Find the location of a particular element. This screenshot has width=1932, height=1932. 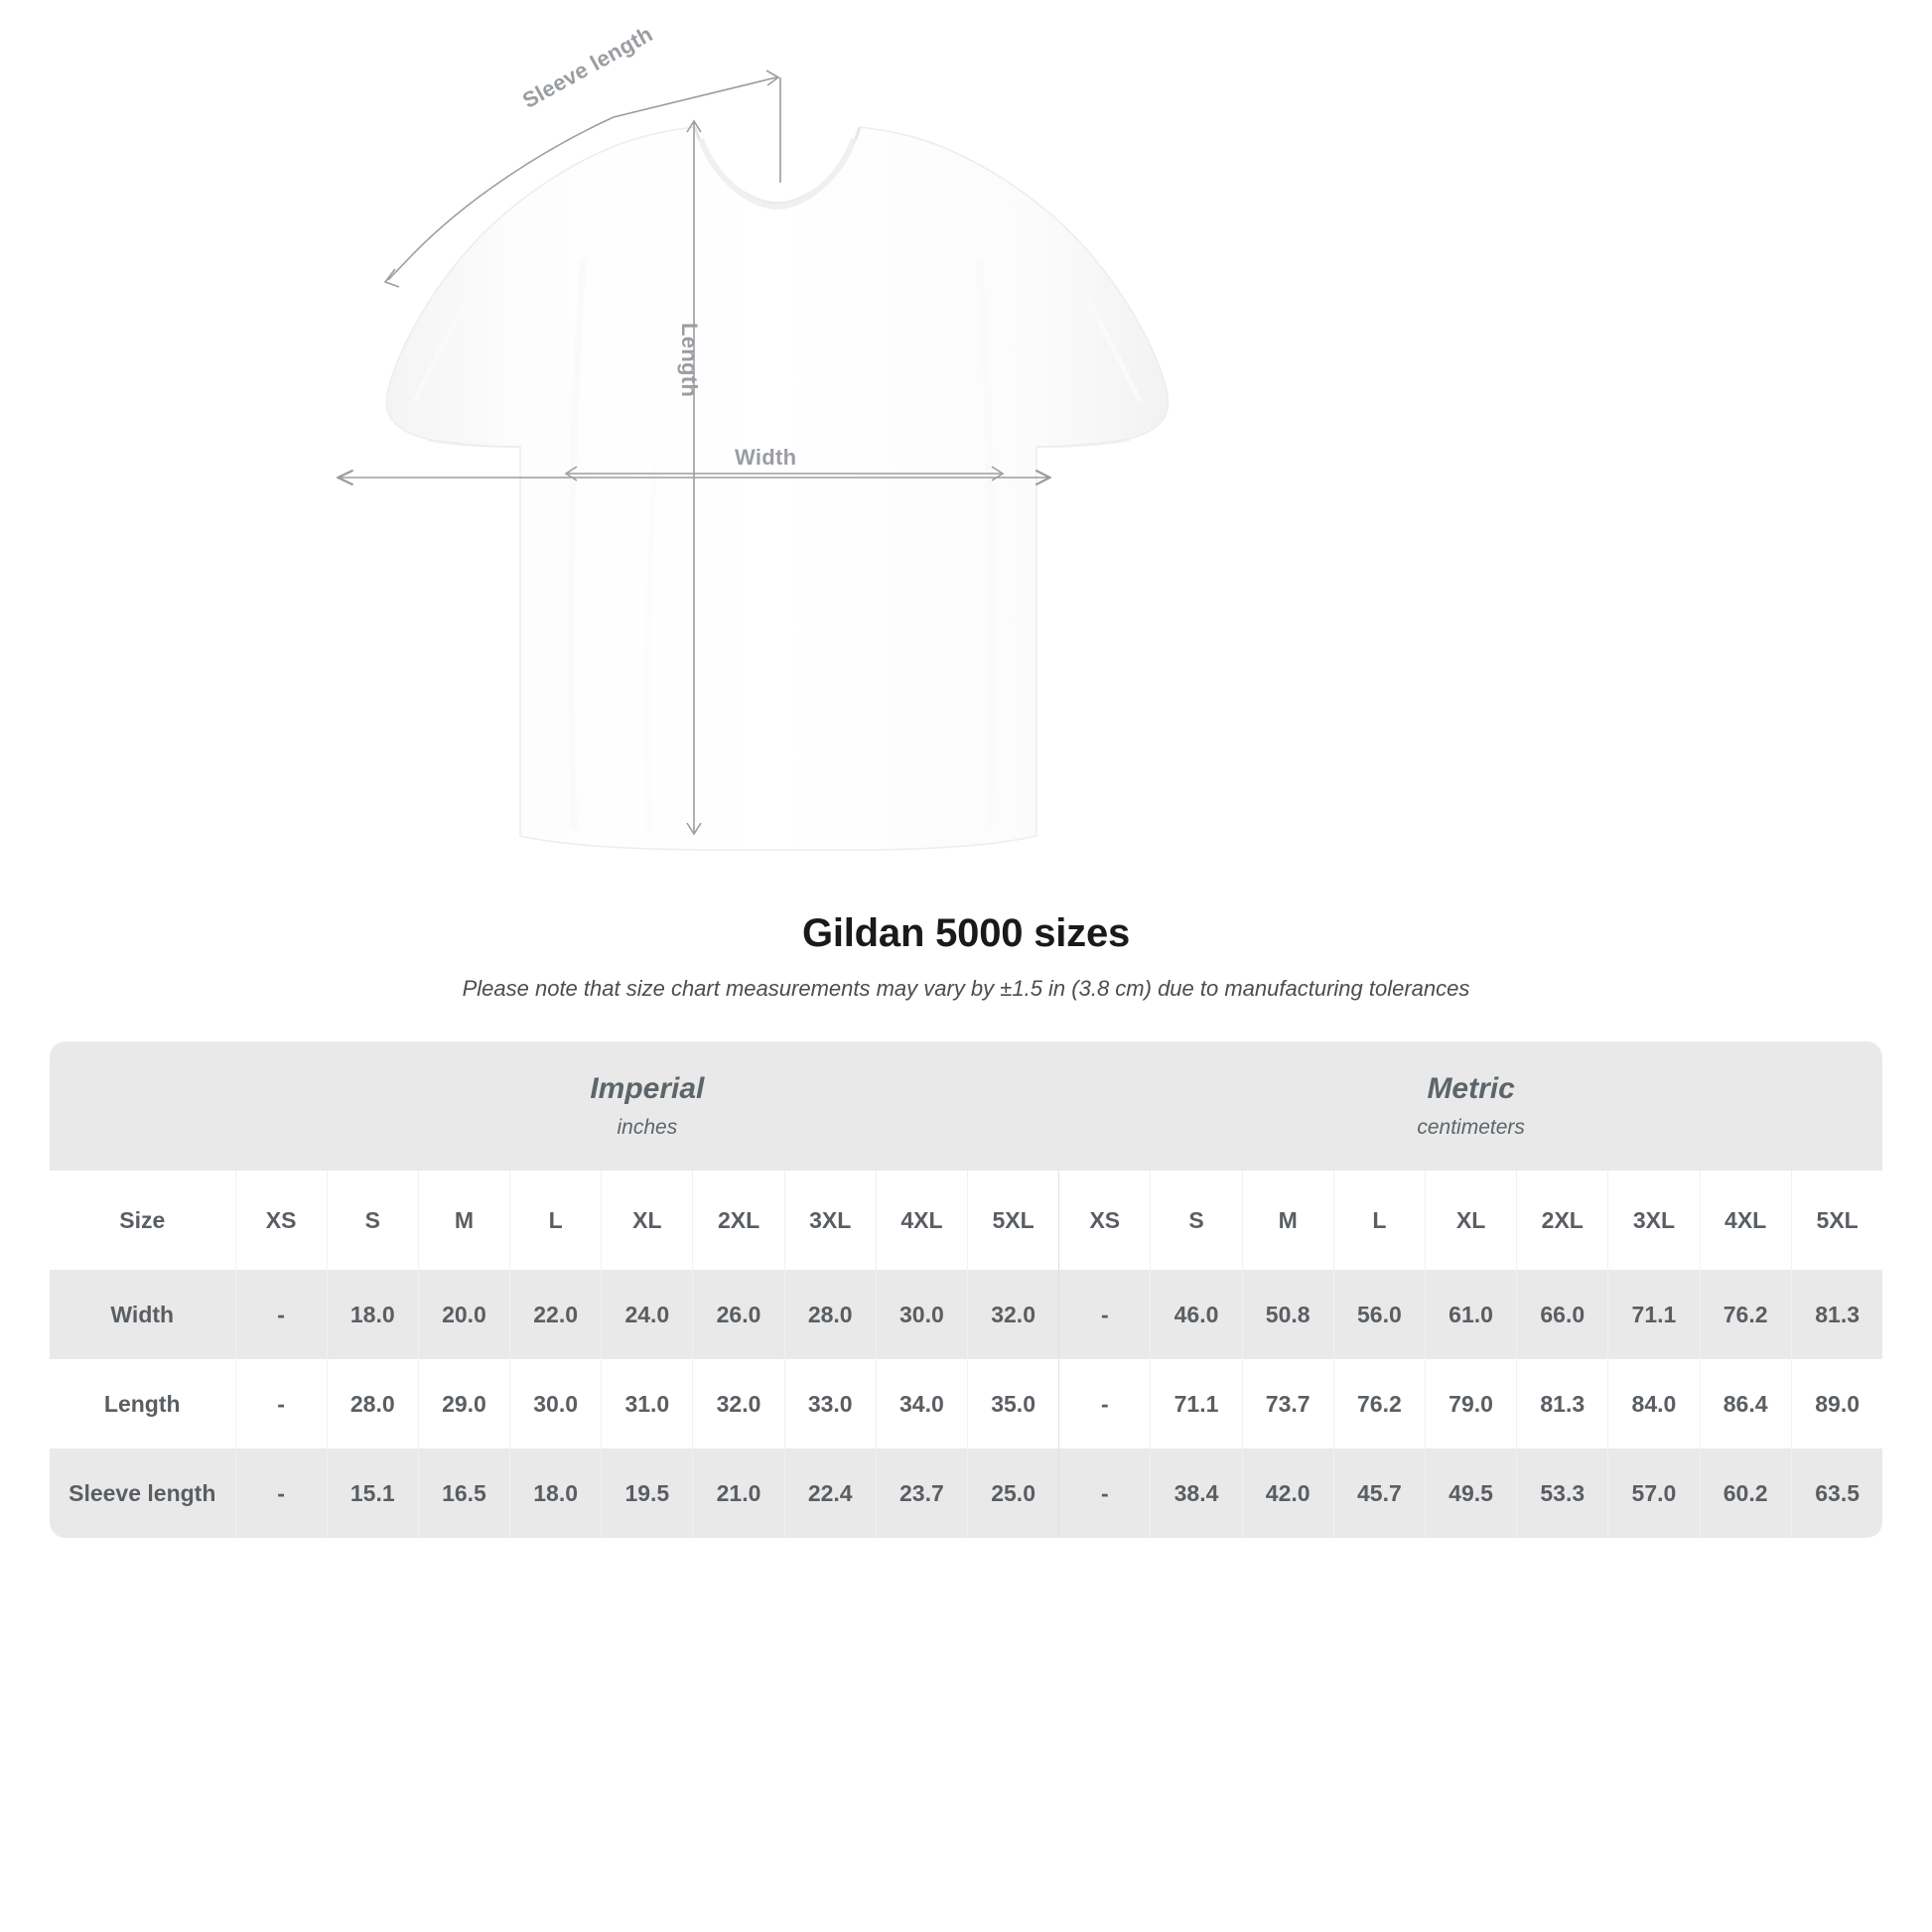

cell-length-metric-5xl: 89.0 is located at coordinates (1836, 1404).